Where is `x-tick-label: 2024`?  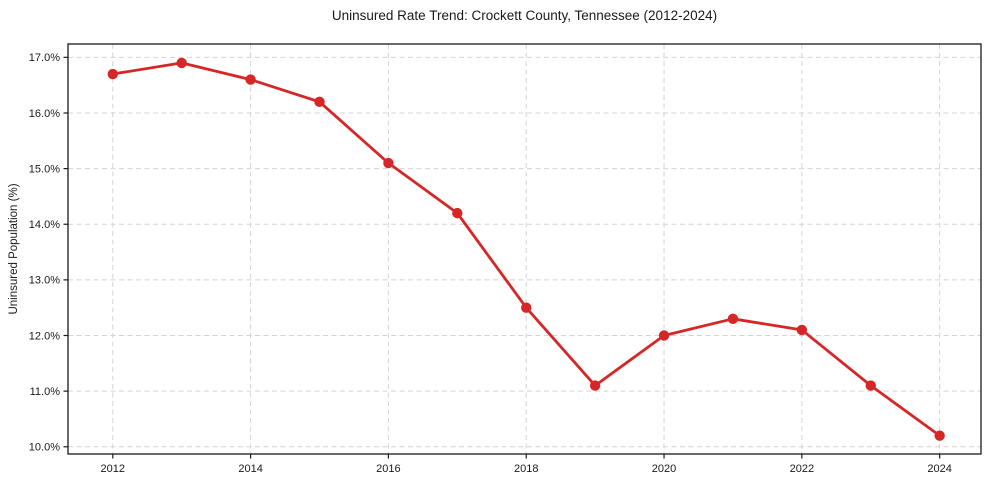 x-tick-label: 2024 is located at coordinates (939, 469).